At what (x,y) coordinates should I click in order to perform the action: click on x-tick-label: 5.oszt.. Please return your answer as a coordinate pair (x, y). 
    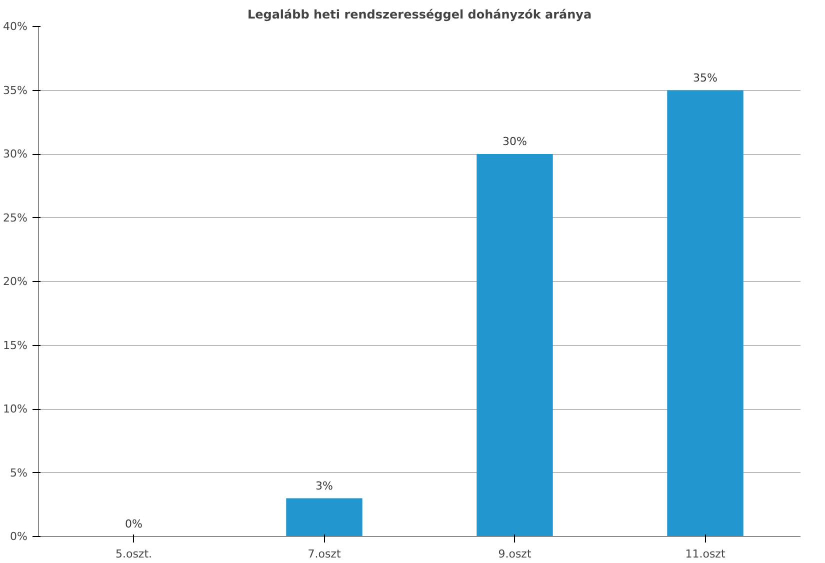
    Looking at the image, I should click on (133, 554).